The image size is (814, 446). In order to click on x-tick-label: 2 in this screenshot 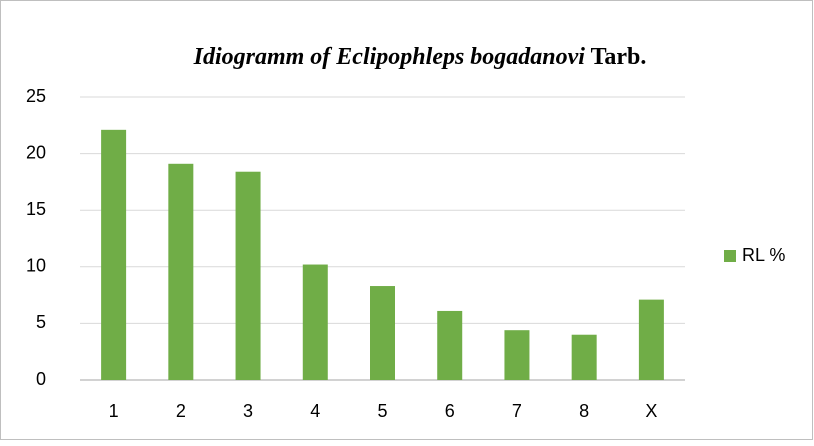, I will do `click(181, 411)`.